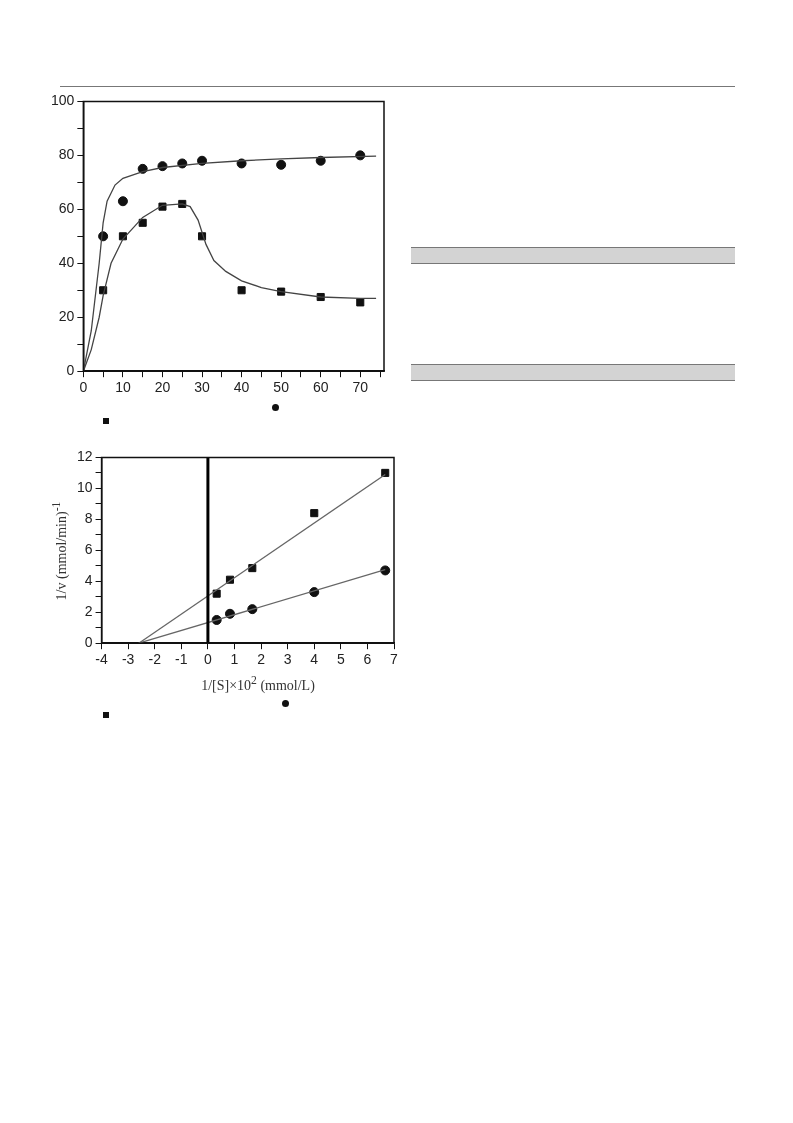 The height and width of the screenshot is (1123, 793). I want to click on x-tick-label: 1, so click(234, 659).